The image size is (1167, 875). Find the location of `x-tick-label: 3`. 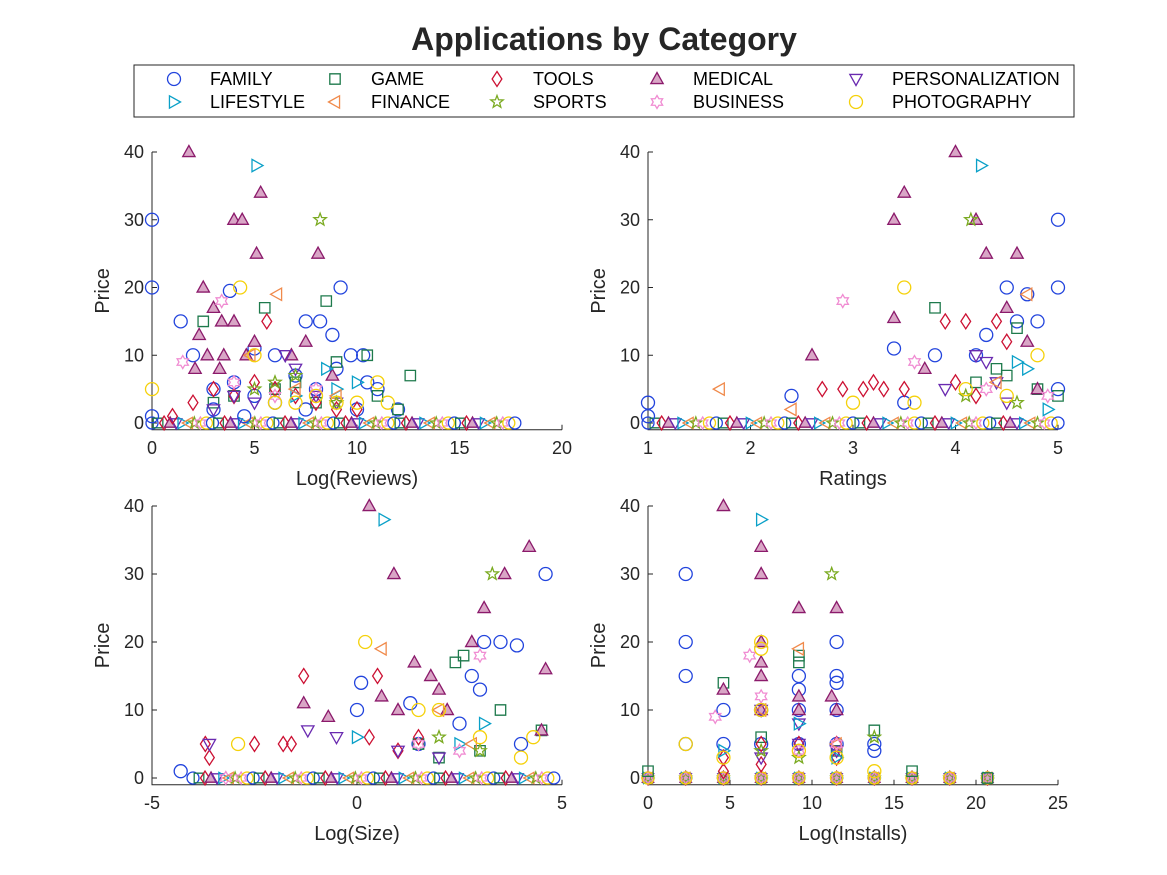

x-tick-label: 3 is located at coordinates (853, 448).